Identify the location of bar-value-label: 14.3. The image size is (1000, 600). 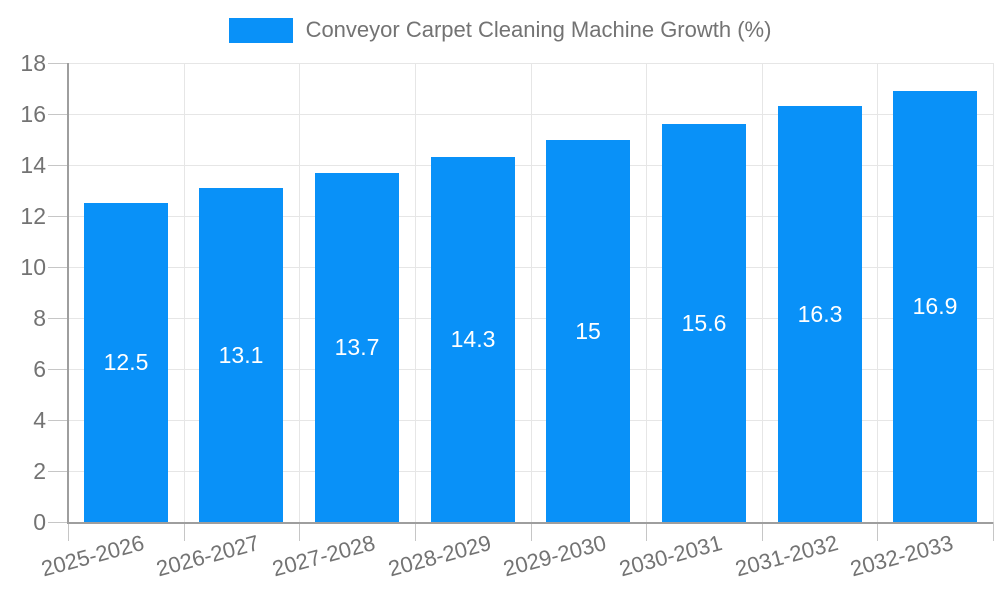
(473, 339).